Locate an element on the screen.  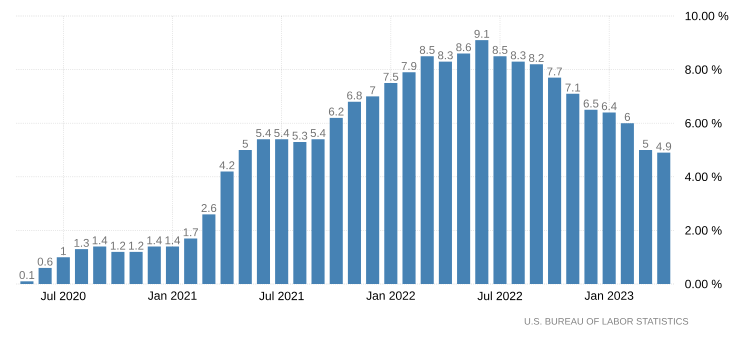
data-label: 1 is located at coordinates (63, 251).